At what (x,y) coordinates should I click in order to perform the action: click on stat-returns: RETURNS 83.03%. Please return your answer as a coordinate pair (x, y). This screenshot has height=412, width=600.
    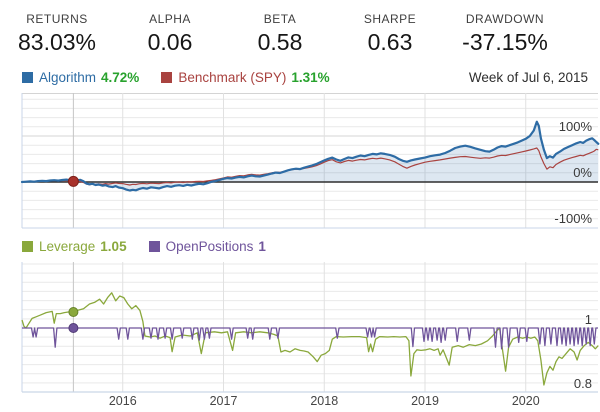
    Looking at the image, I should click on (57, 34).